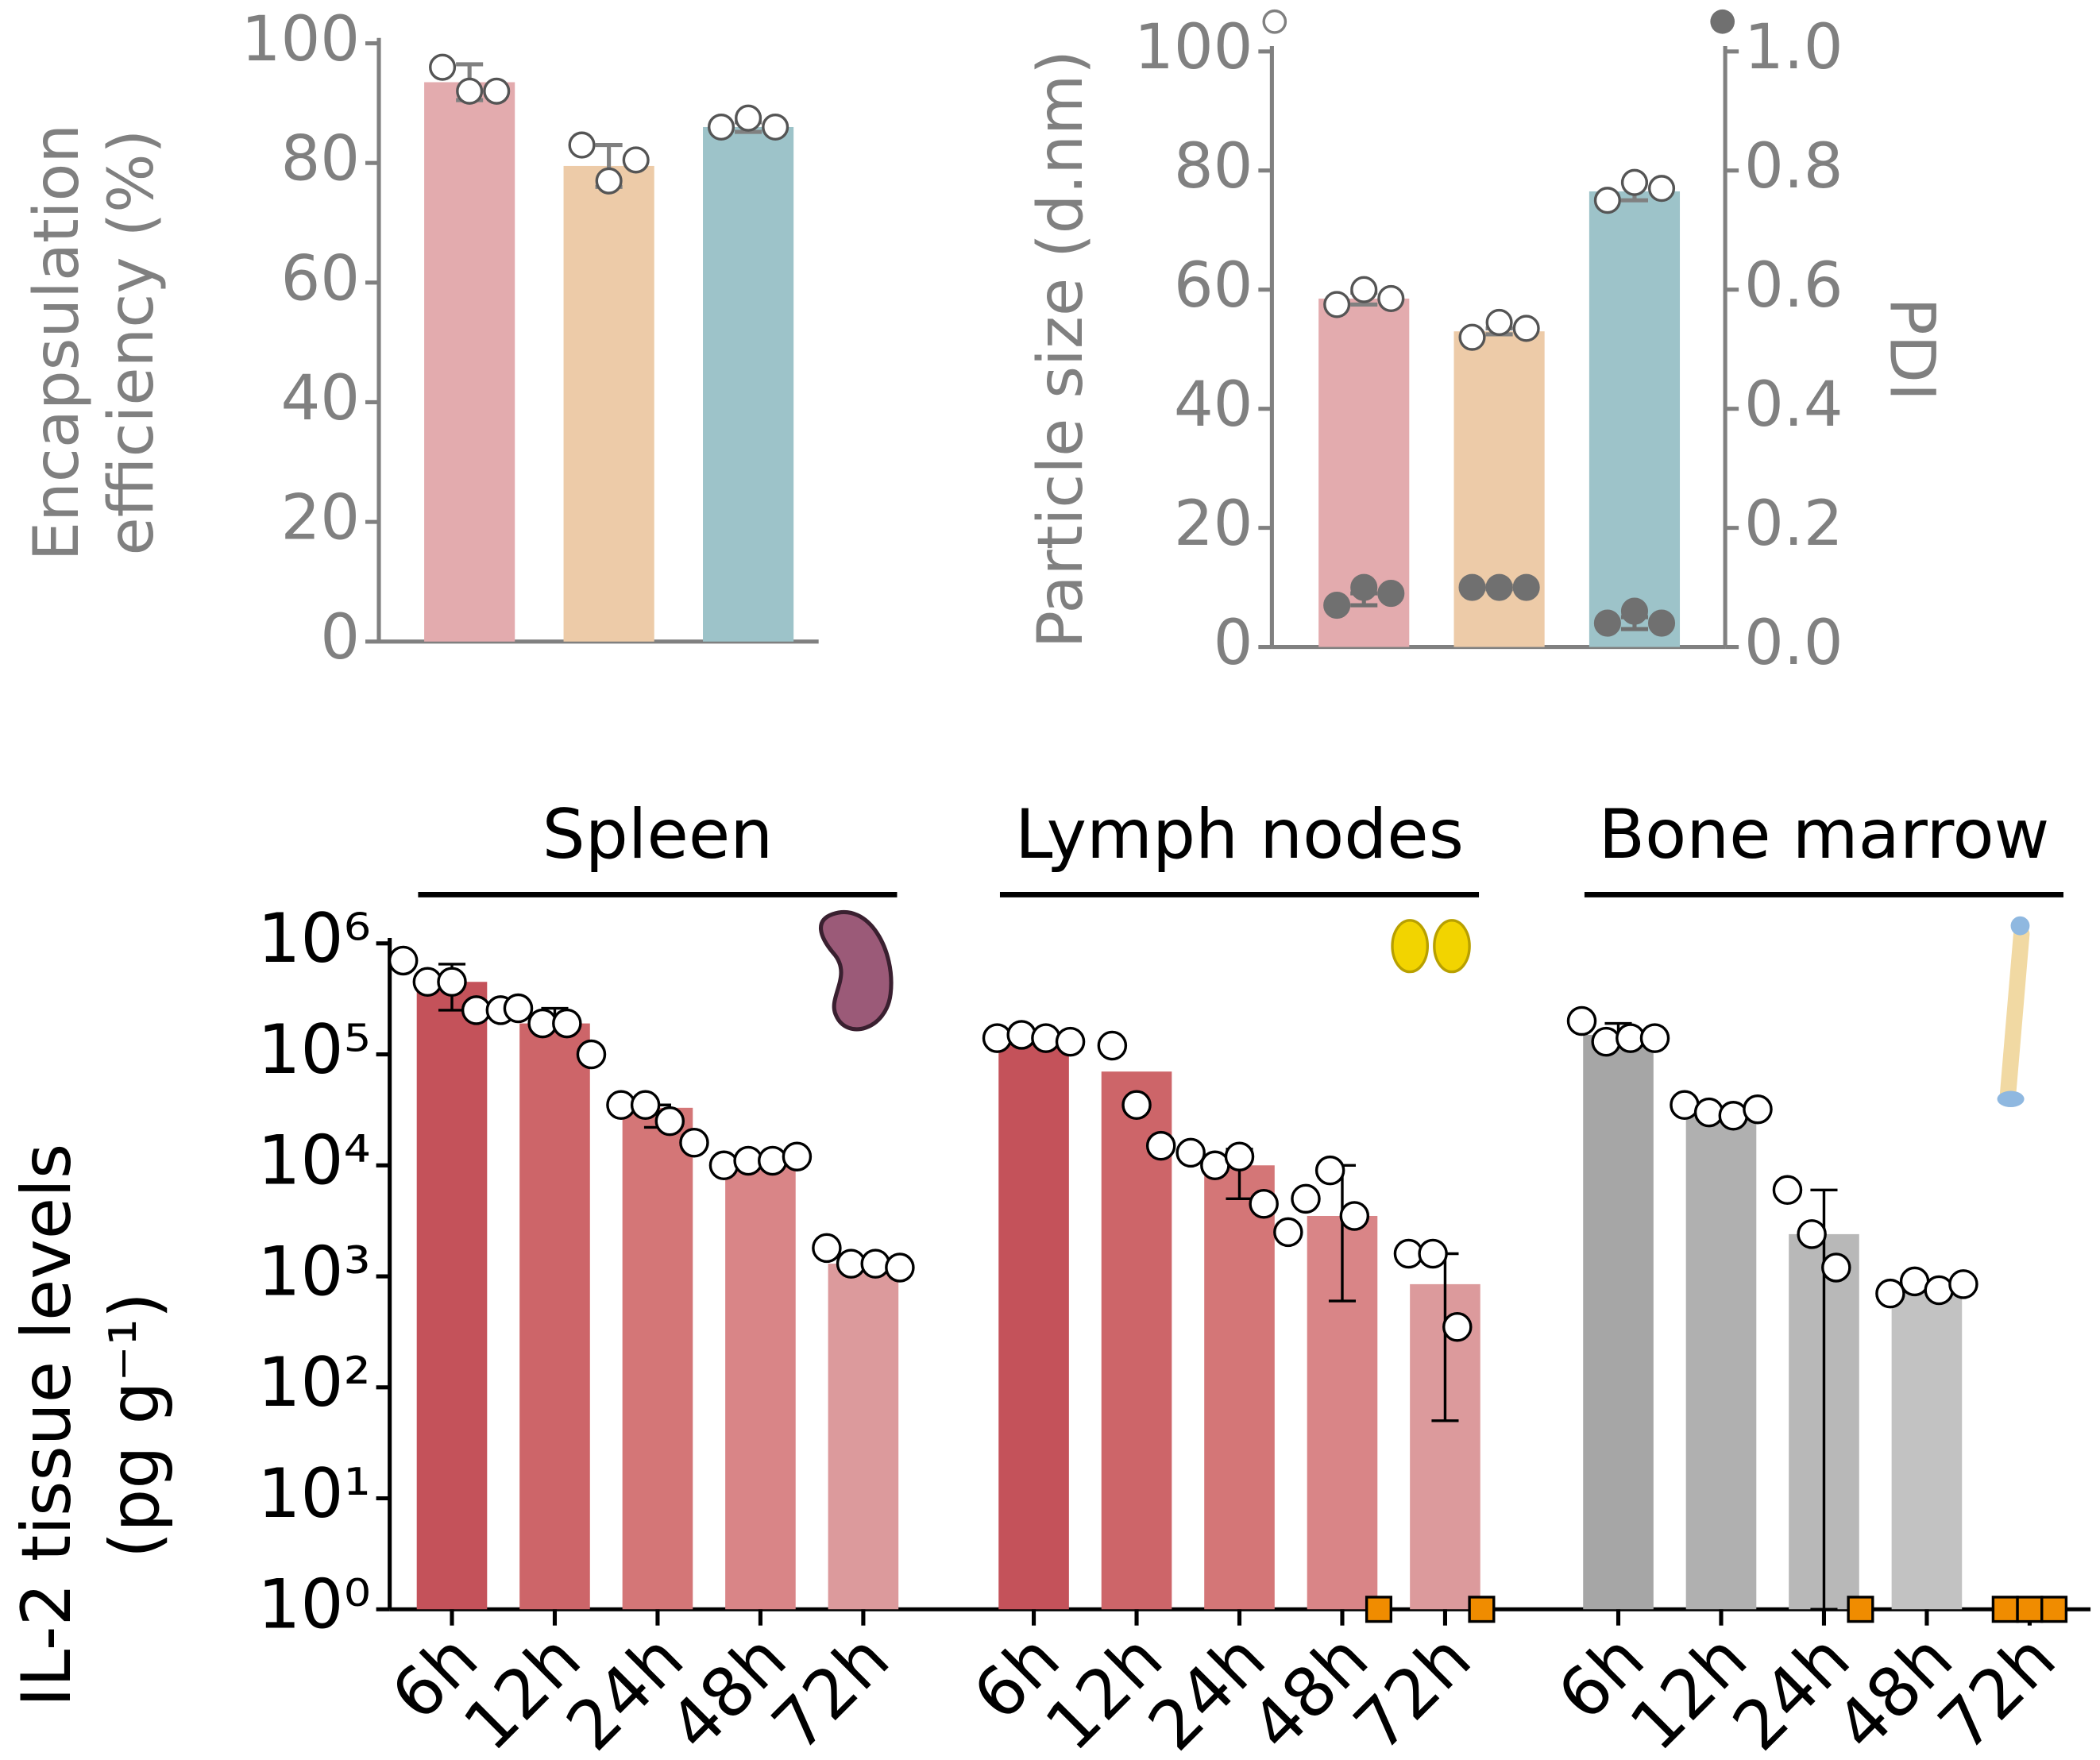  What do you see at coordinates (1239, 835) in the screenshot?
I see `group-label: Lymph nodes` at bounding box center [1239, 835].